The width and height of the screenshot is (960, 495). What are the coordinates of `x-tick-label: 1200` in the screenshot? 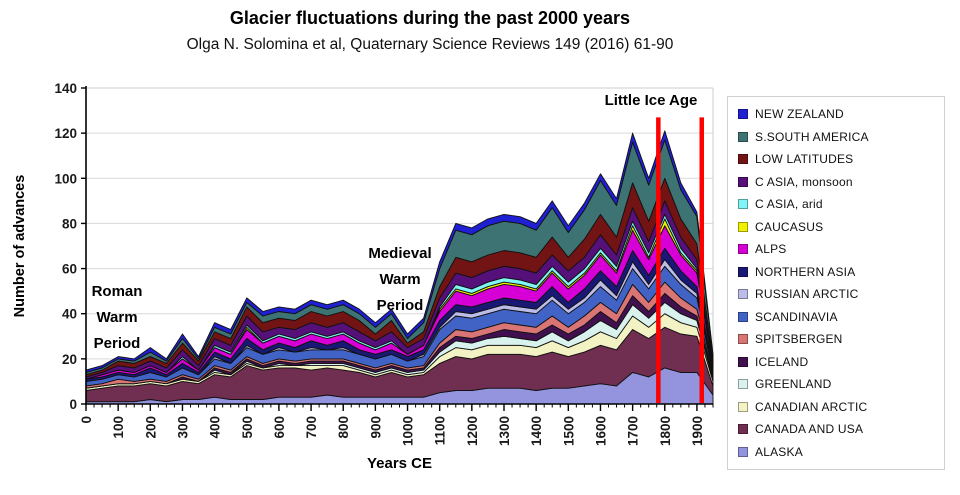 It's located at (472, 431).